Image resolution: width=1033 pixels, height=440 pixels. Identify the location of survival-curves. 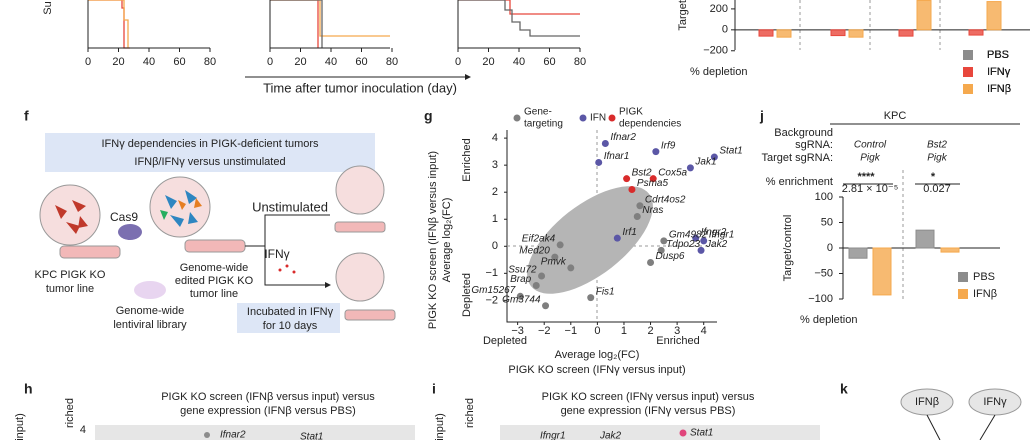
(334, 24).